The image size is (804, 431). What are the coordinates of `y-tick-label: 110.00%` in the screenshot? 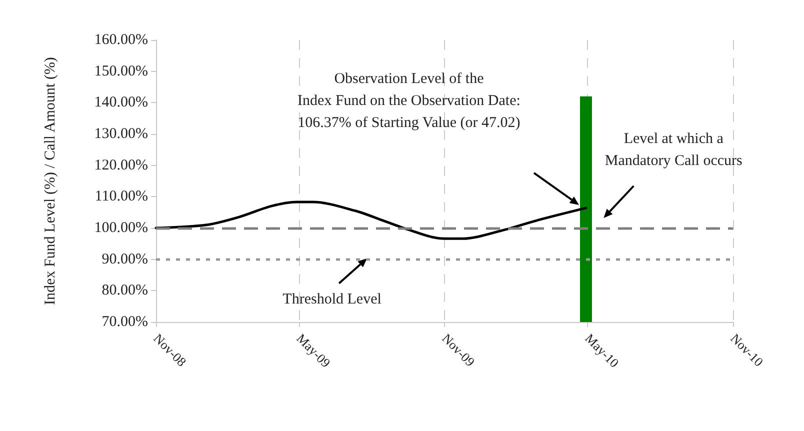 It's located at (121, 196).